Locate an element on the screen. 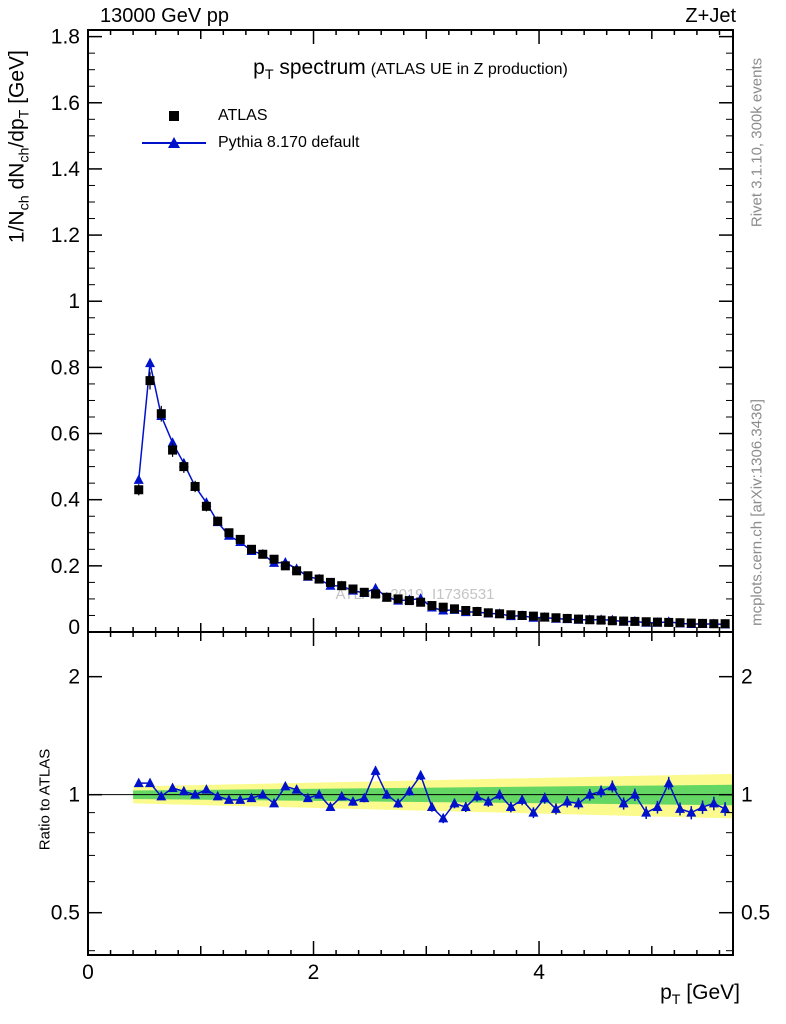 The image size is (786, 1024). plot-title: pT spectrum (ATLAS UE in Z production) is located at coordinates (410, 69).